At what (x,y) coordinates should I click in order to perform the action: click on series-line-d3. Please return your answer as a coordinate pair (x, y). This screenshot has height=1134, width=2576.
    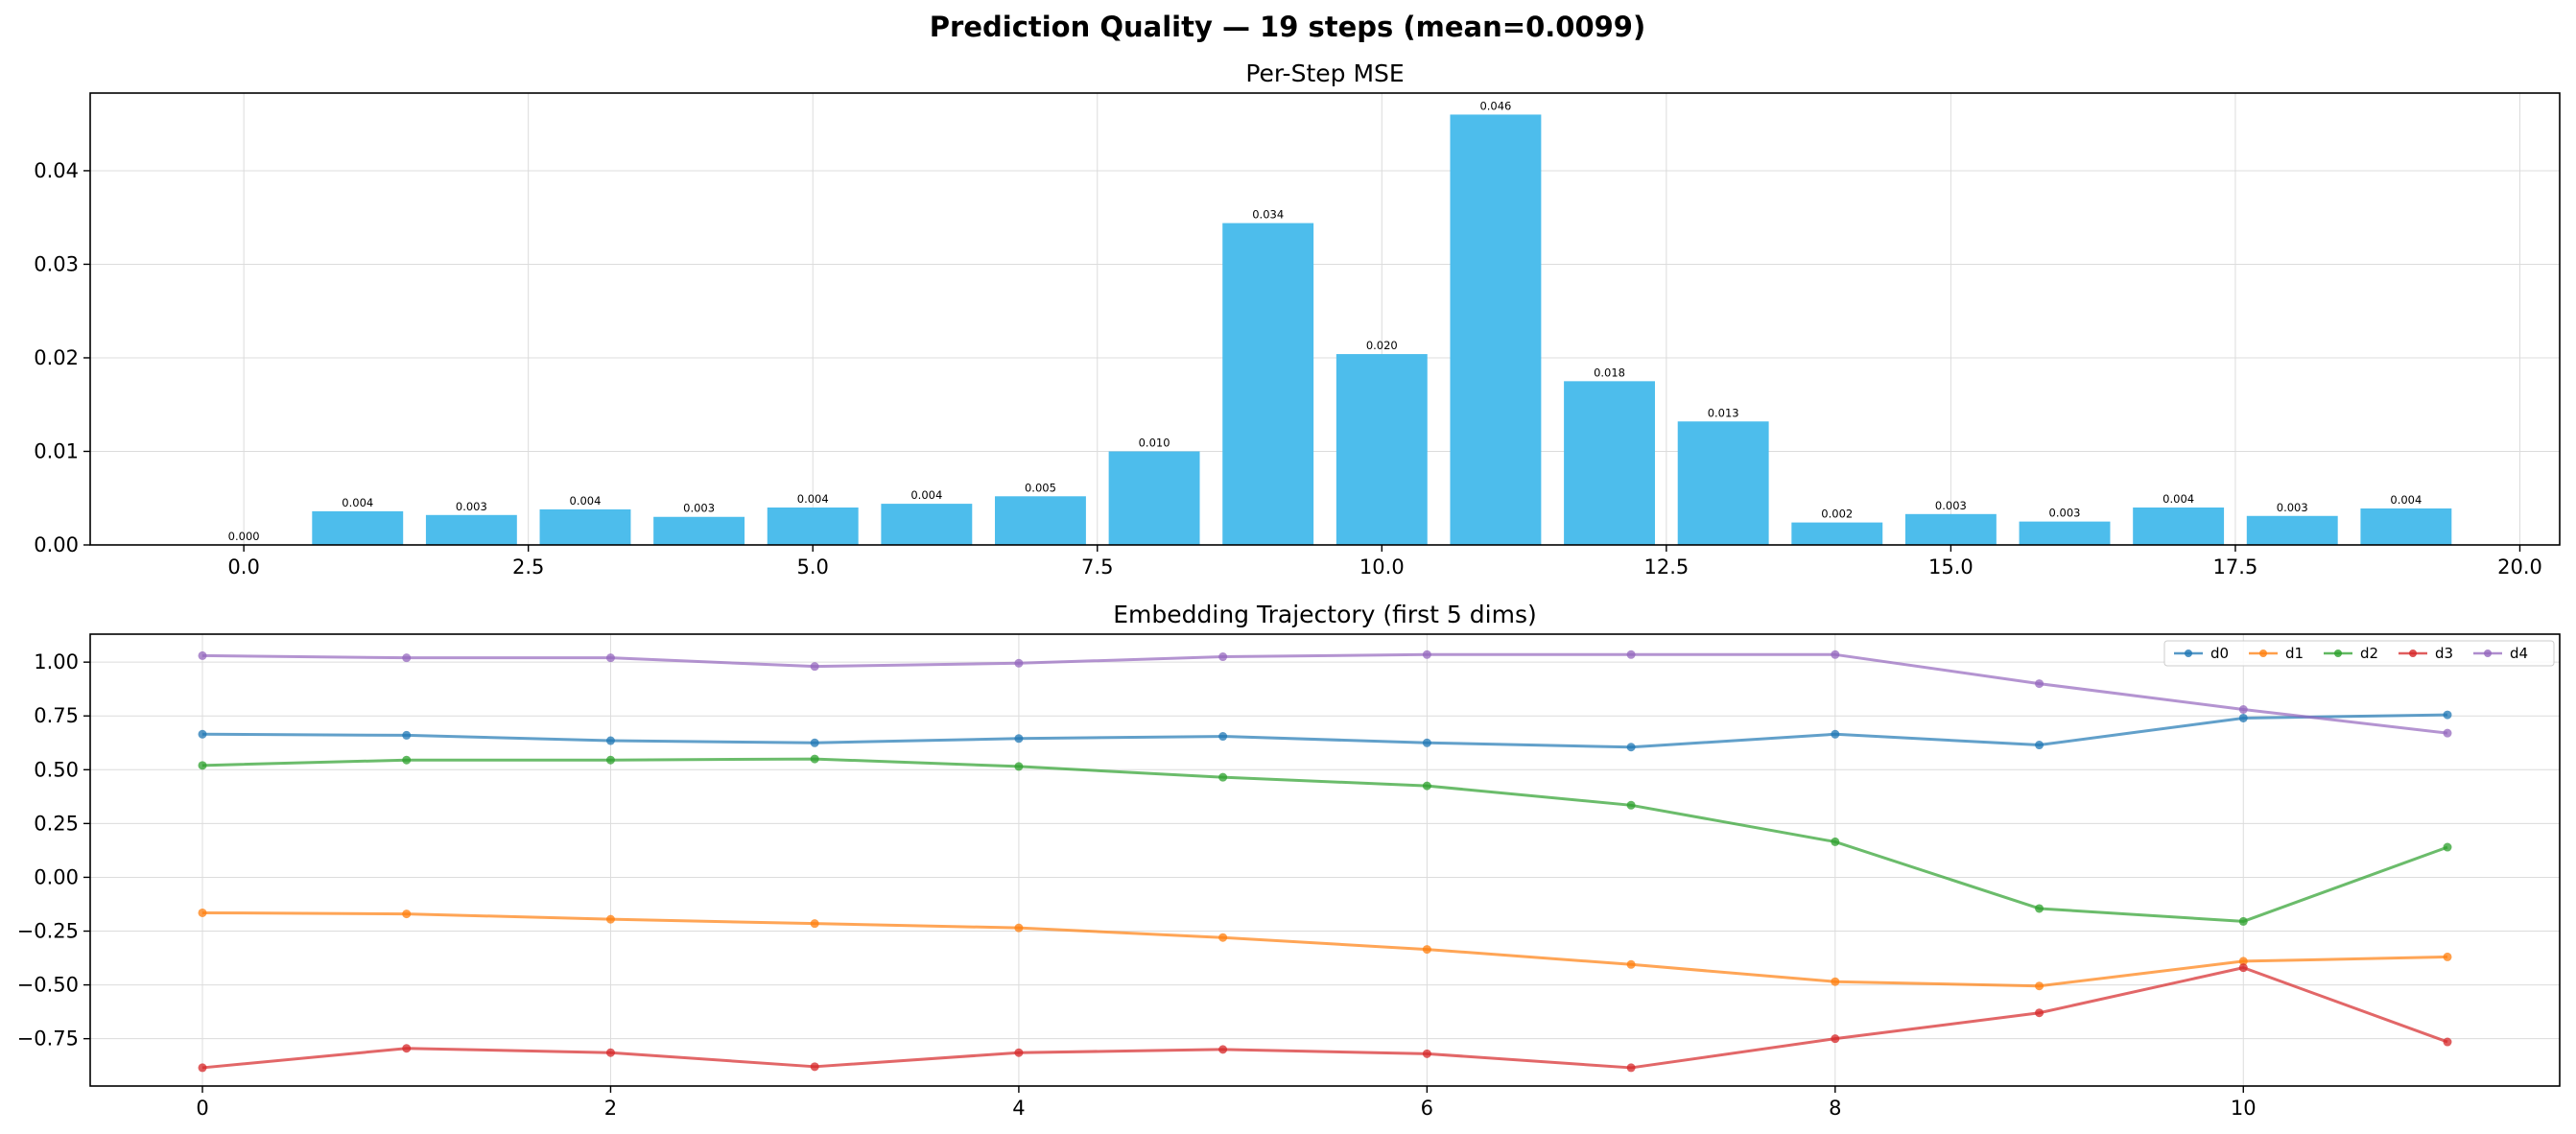
    Looking at the image, I should click on (1324, 1018).